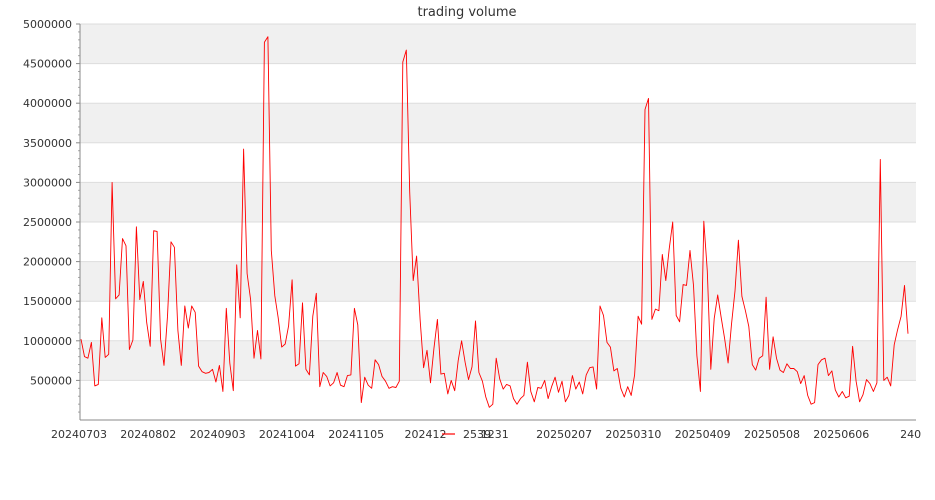 The image size is (935, 500). I want to click on y-tick-label: 4000000, so click(47, 103).